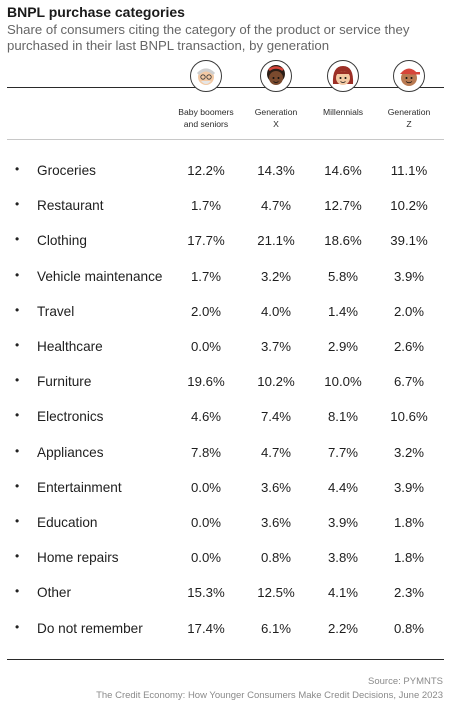 The height and width of the screenshot is (703, 450). I want to click on chart-title: BNPL purchase categories, so click(96, 12).